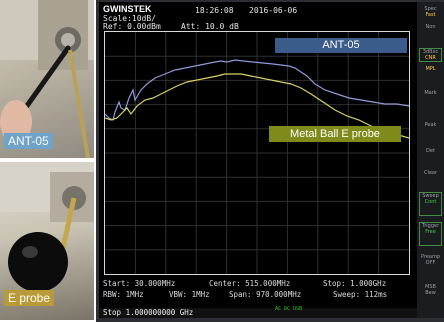 The height and width of the screenshot is (322, 444). I want to click on softkey-clear: Clear, so click(430, 173).